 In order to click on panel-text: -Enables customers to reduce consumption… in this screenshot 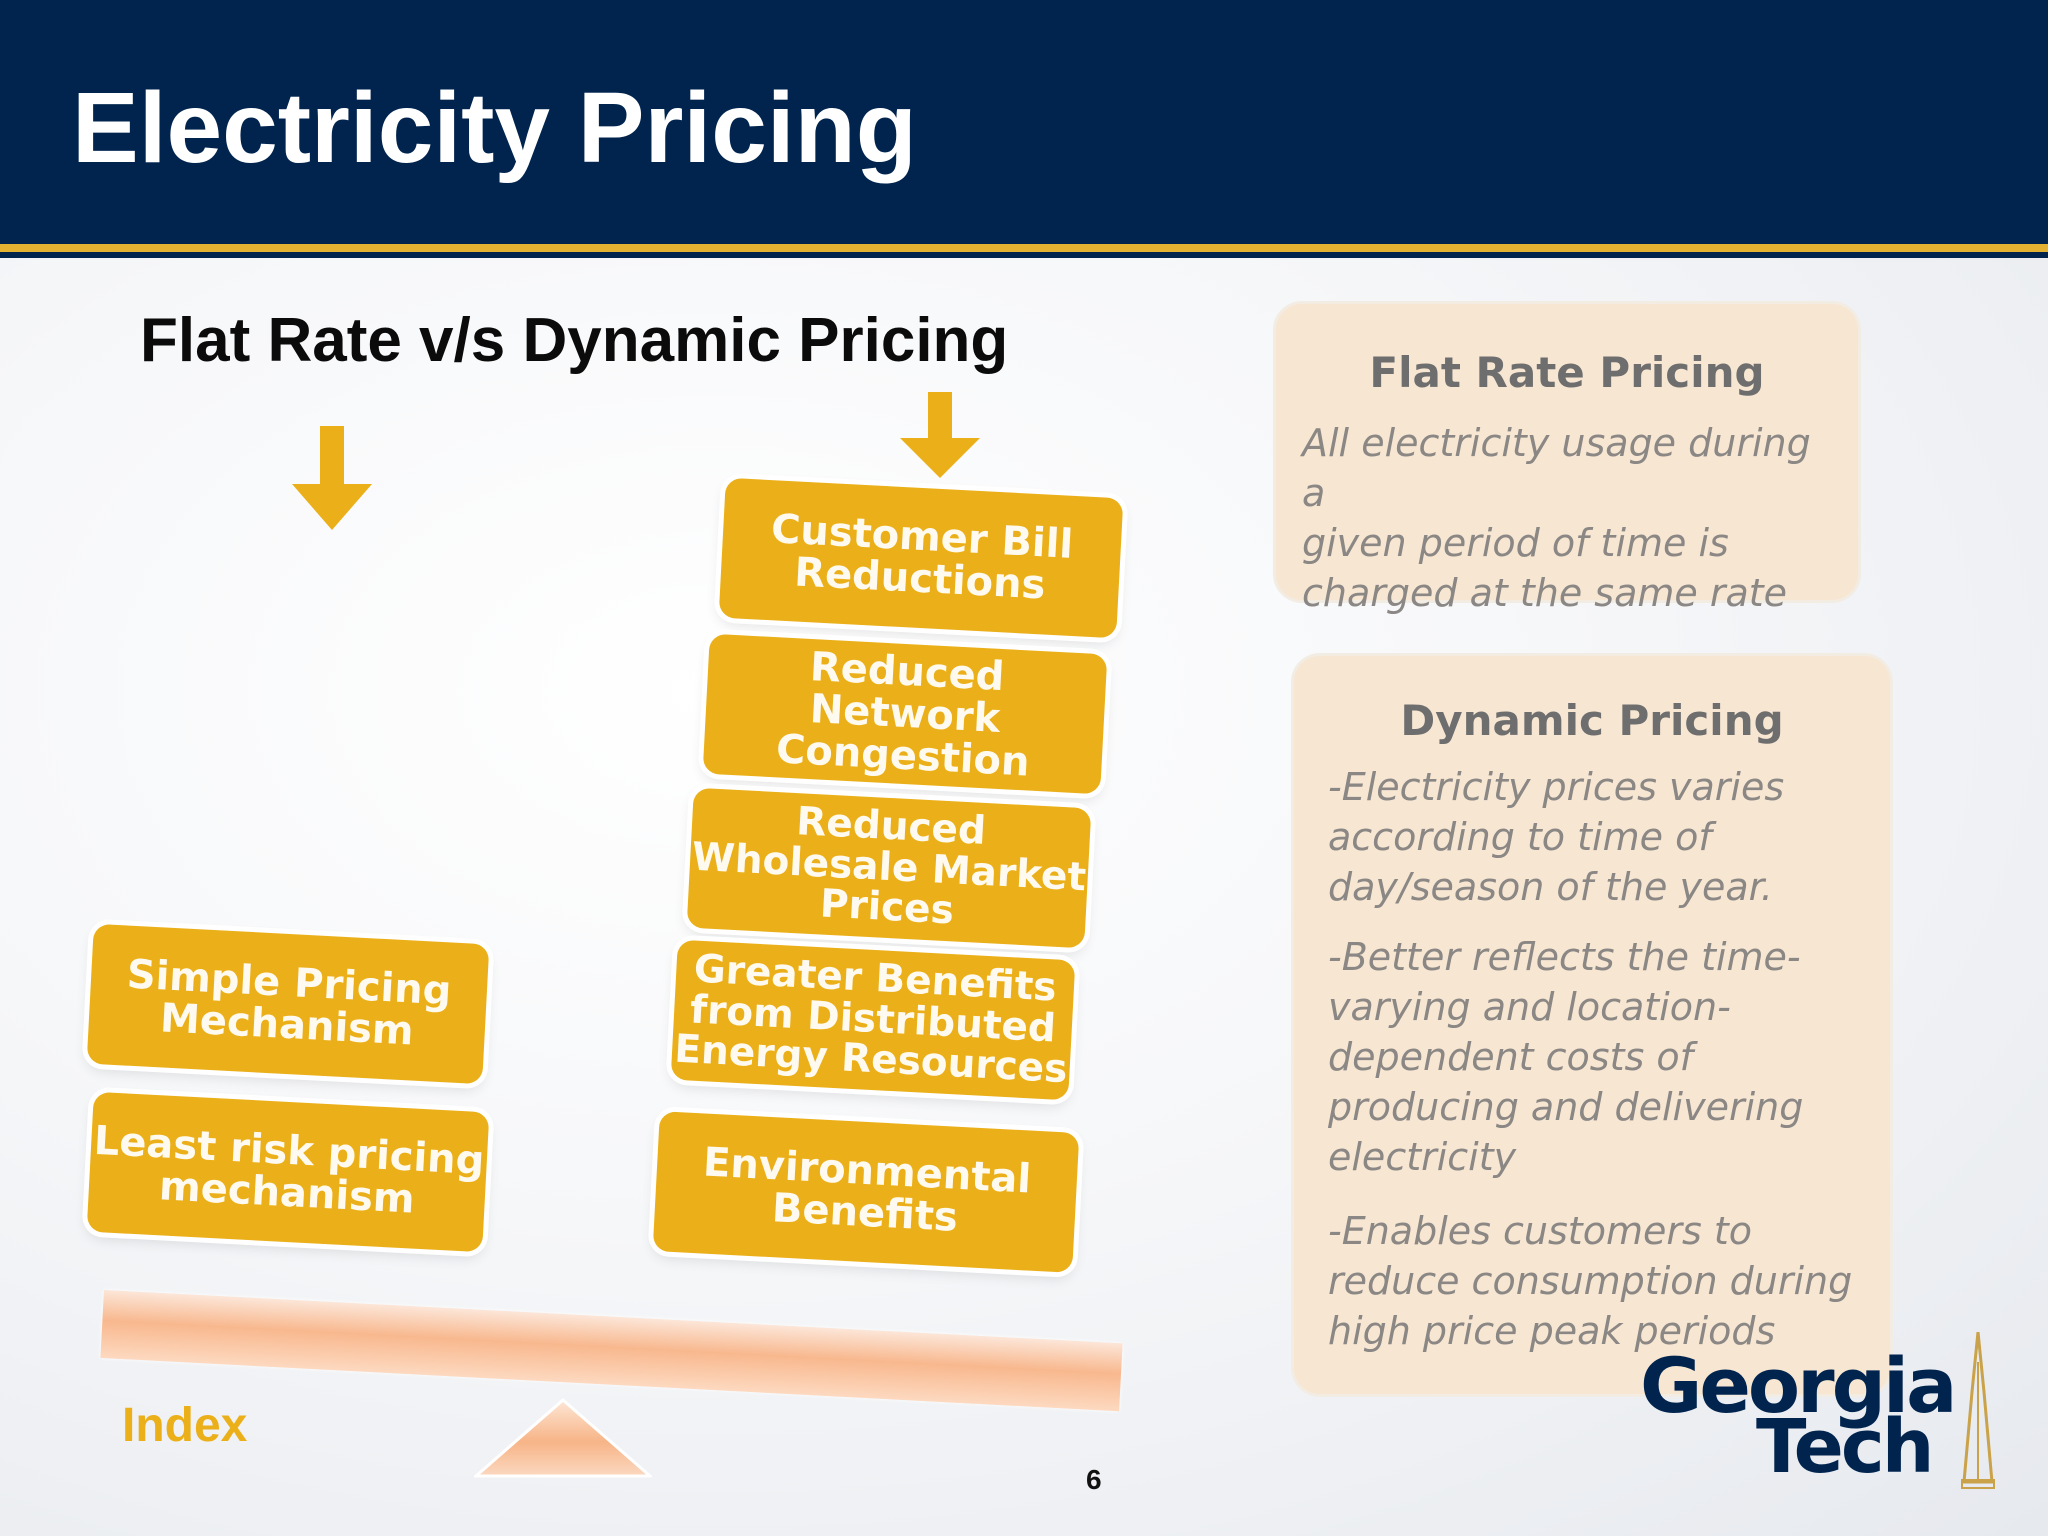, I will do `click(1590, 1281)`.